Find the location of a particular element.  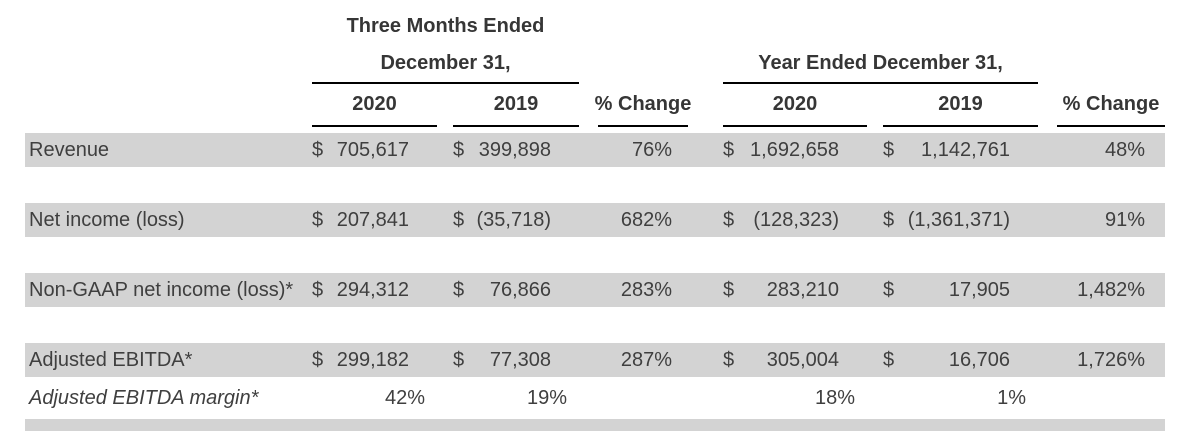

currency-cell: $305,004 is located at coordinates (795, 360).